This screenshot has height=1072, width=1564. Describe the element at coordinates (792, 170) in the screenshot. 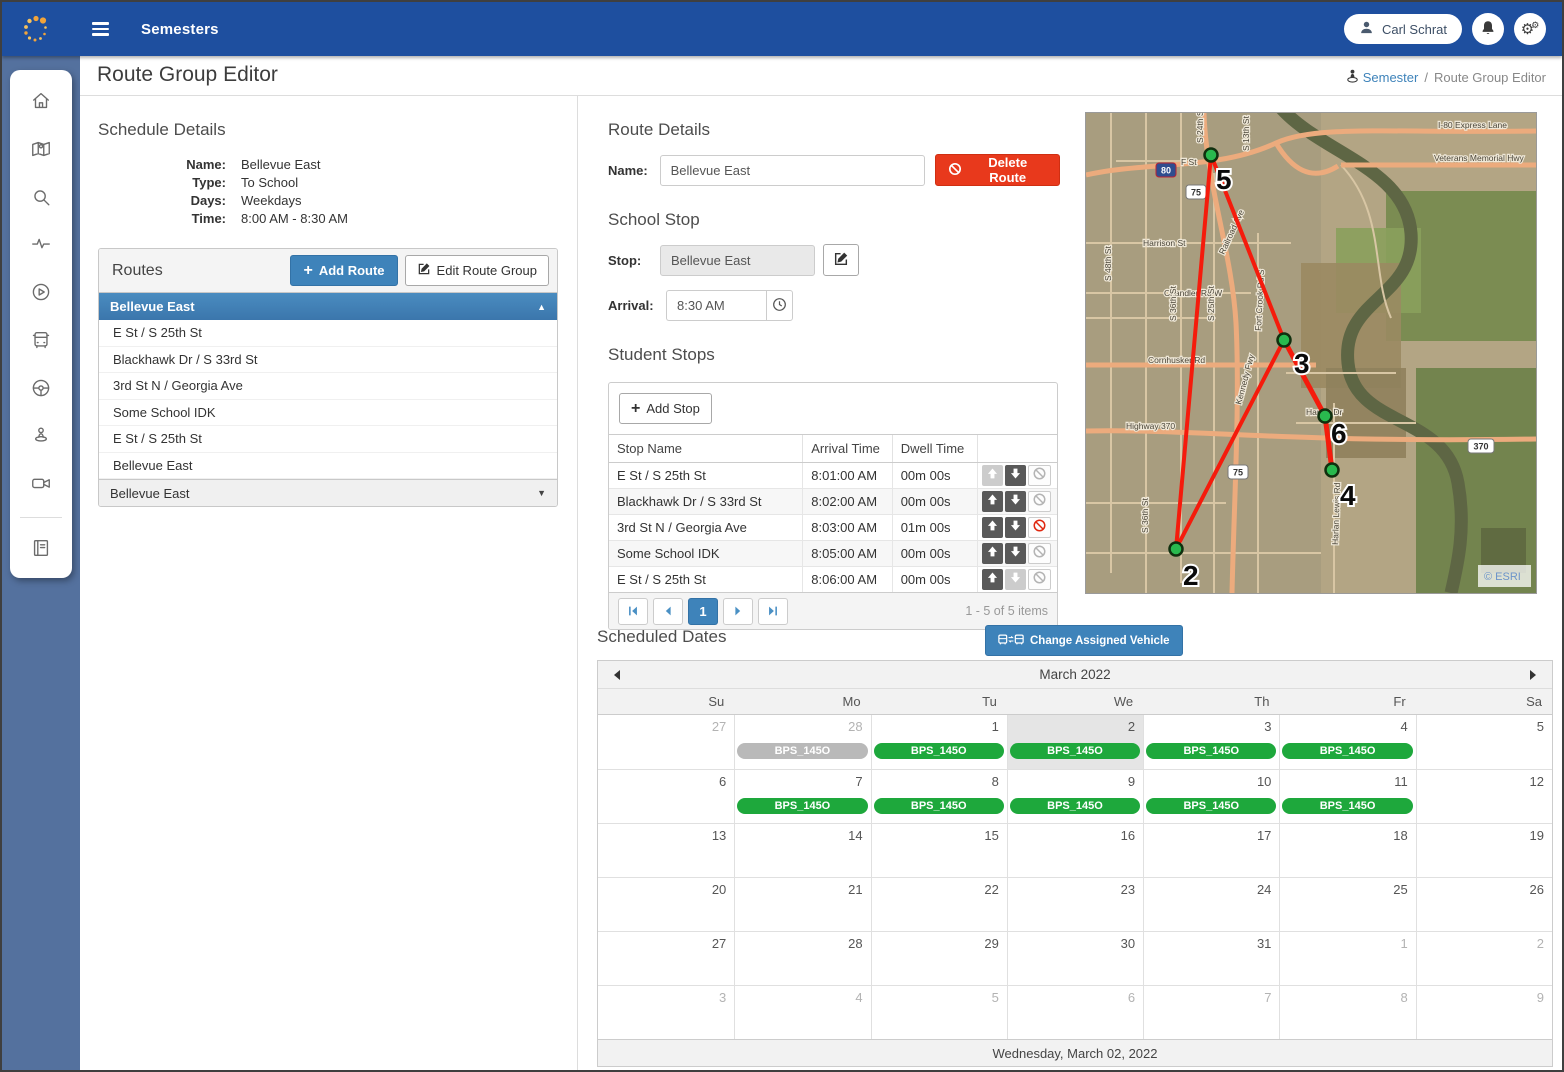

I see `route-name-input` at that location.